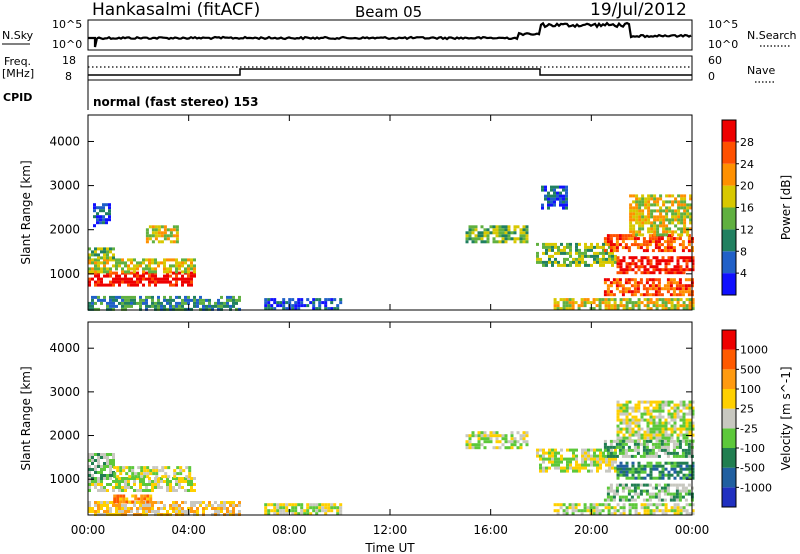  What do you see at coordinates (26, 212) in the screenshot?
I see `power-y-axis-label: Slant Range [km]` at bounding box center [26, 212].